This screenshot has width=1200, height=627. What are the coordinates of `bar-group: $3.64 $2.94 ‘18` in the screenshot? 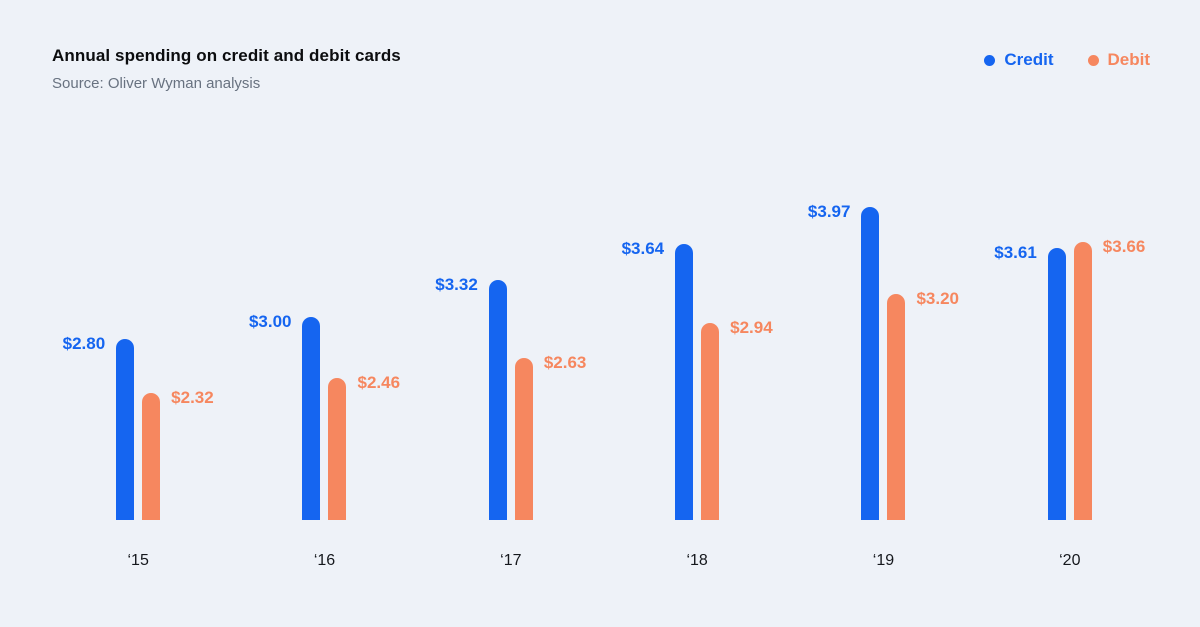 It's located at (697, 354).